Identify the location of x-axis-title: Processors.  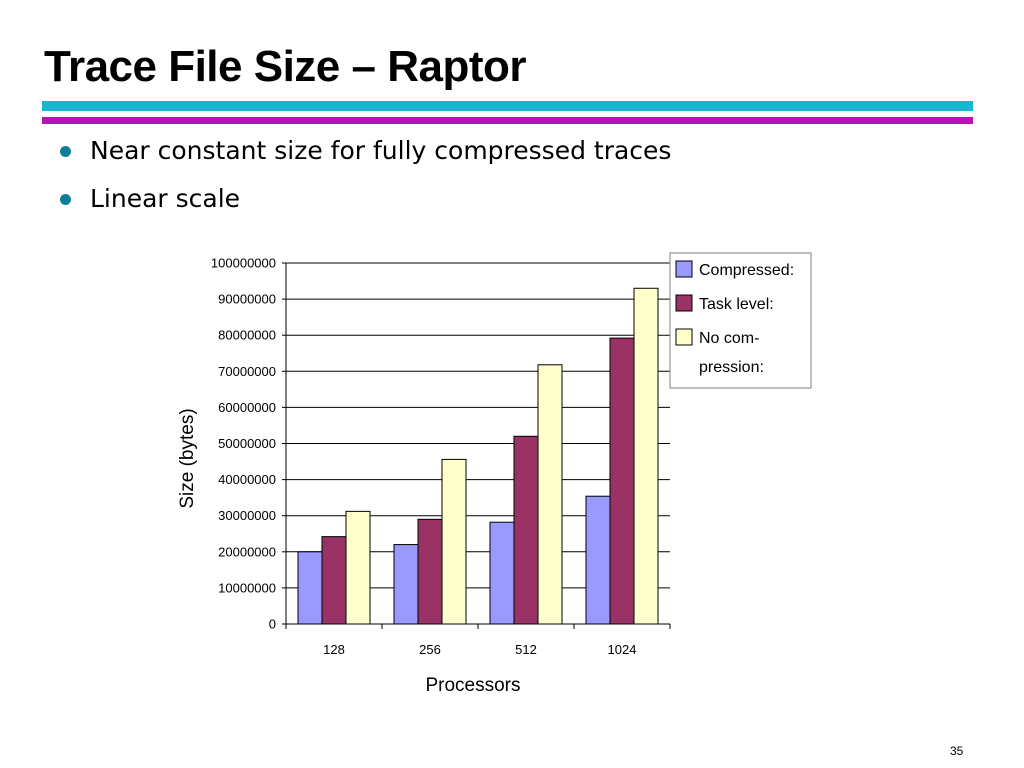
(472, 685).